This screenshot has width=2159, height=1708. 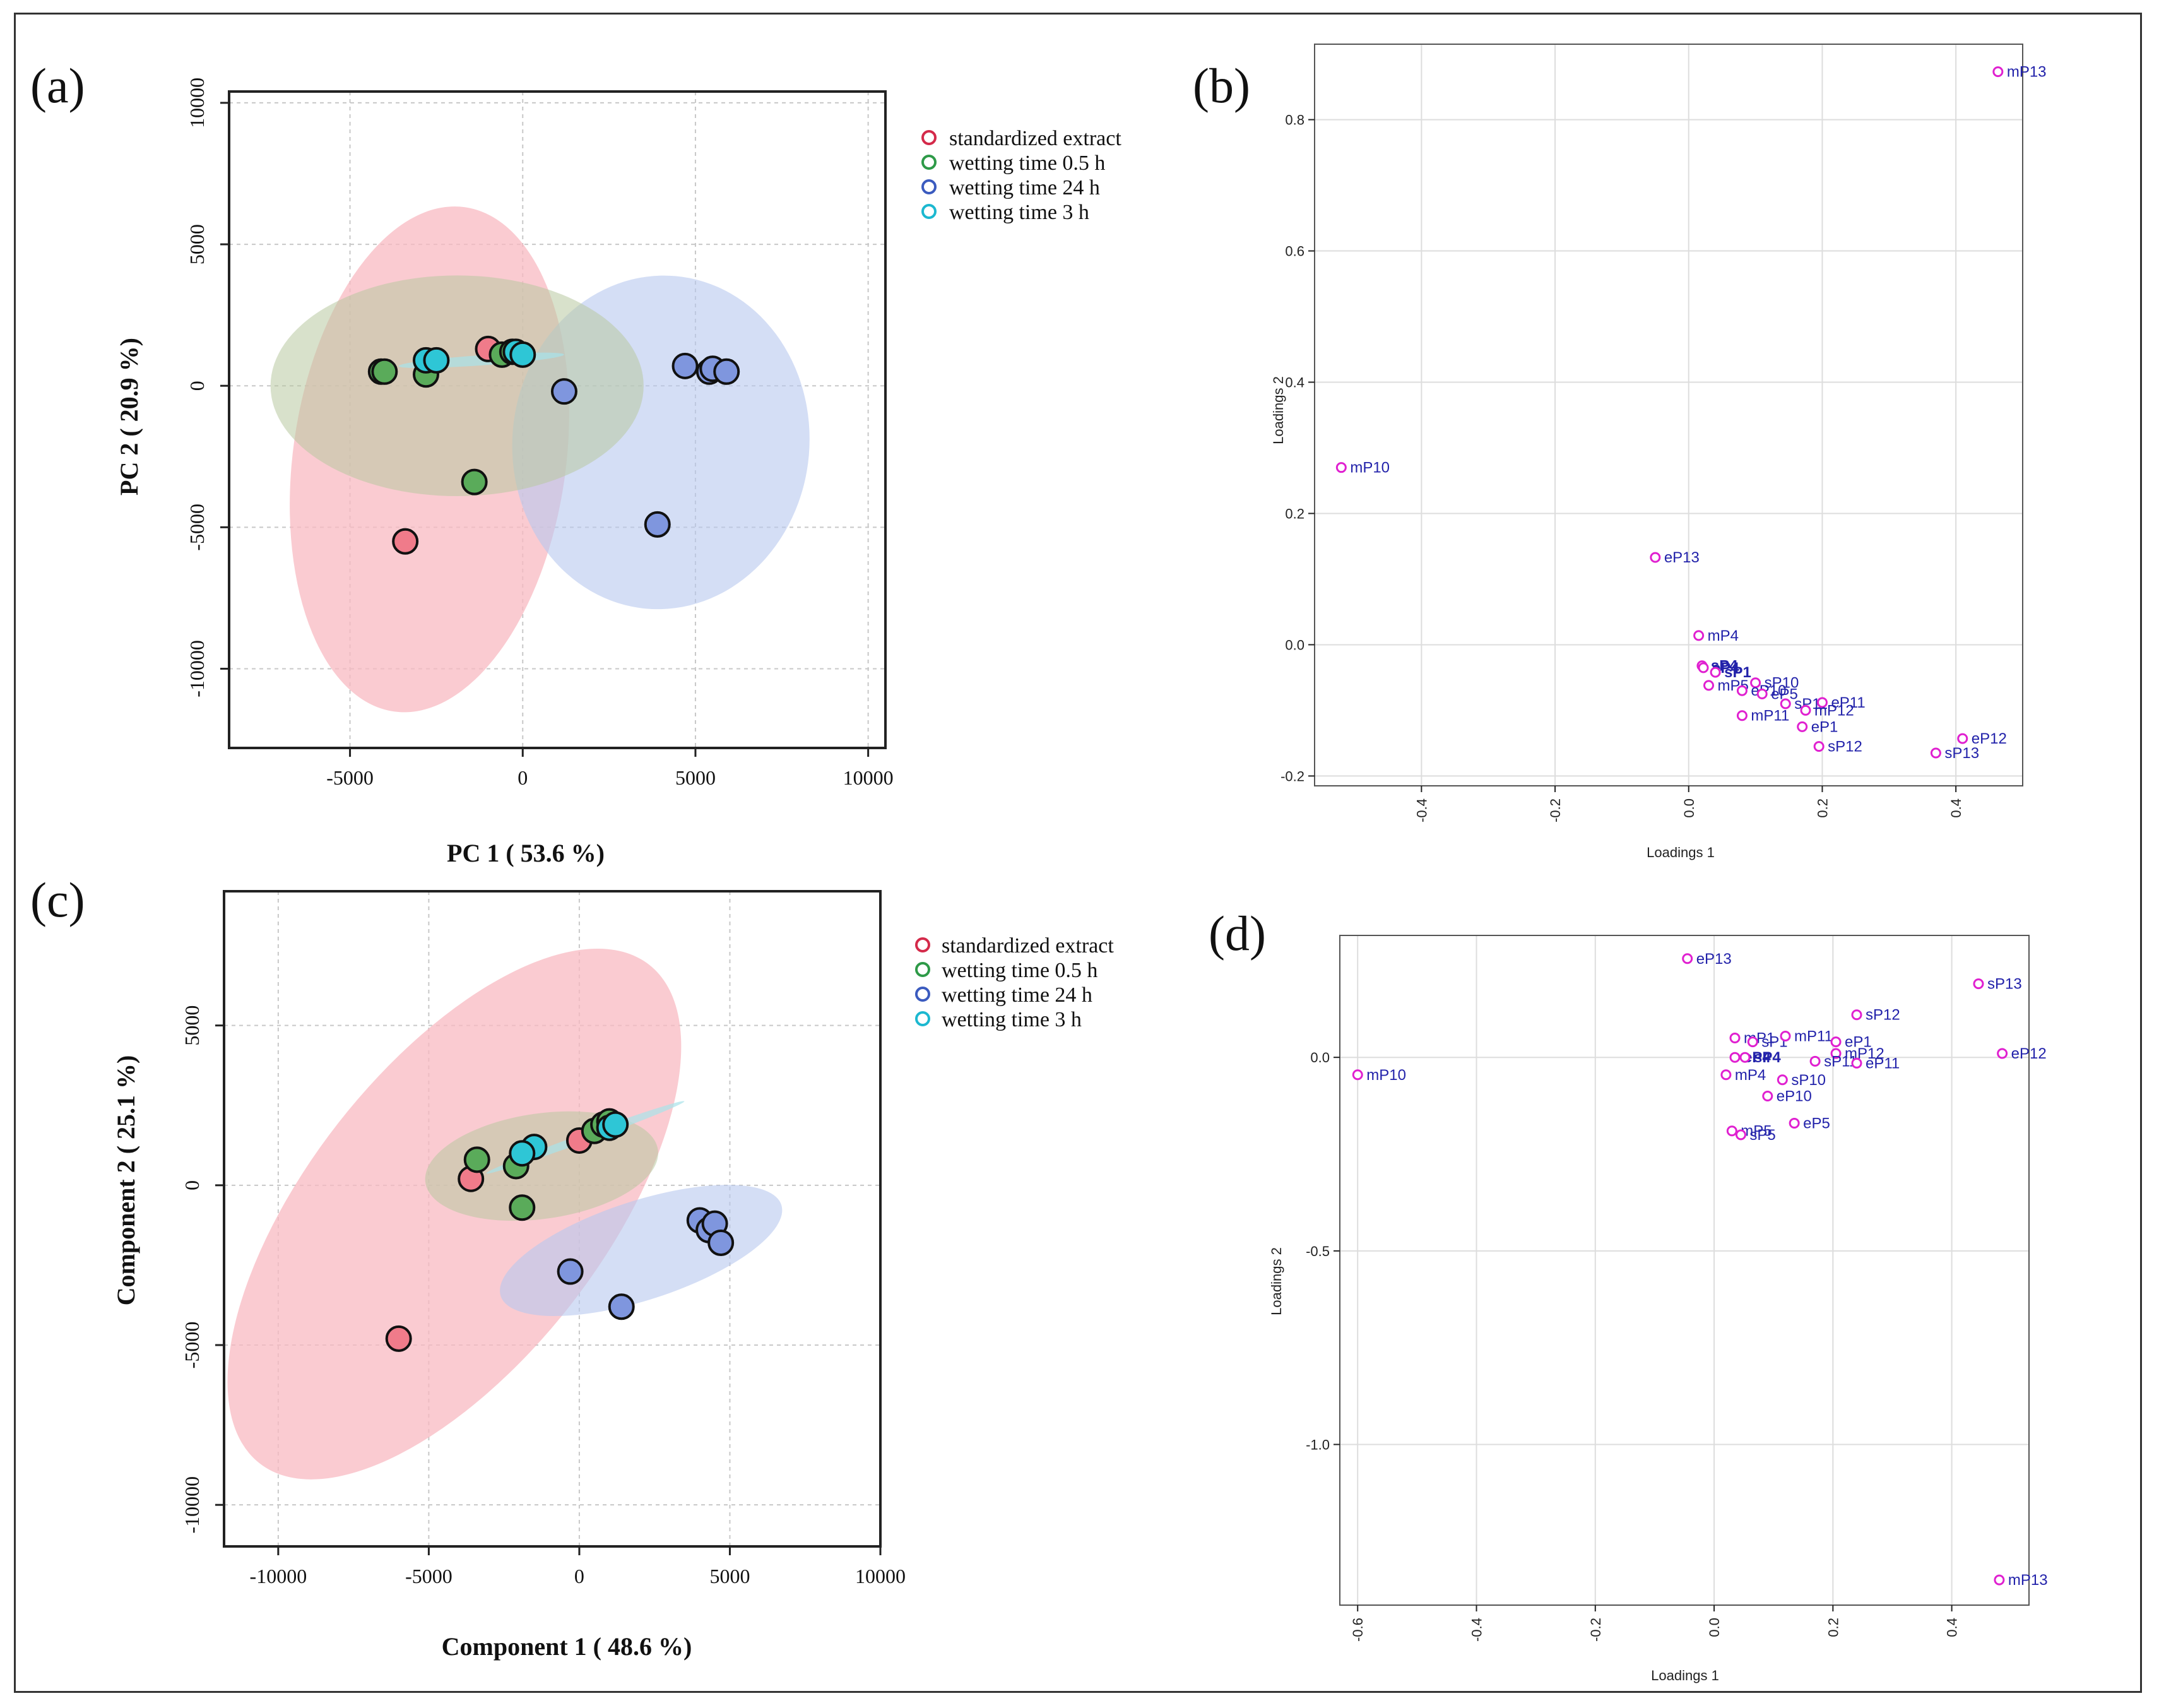 I want to click on panel-a-y-tick-label: -5000, so click(x=197, y=527).